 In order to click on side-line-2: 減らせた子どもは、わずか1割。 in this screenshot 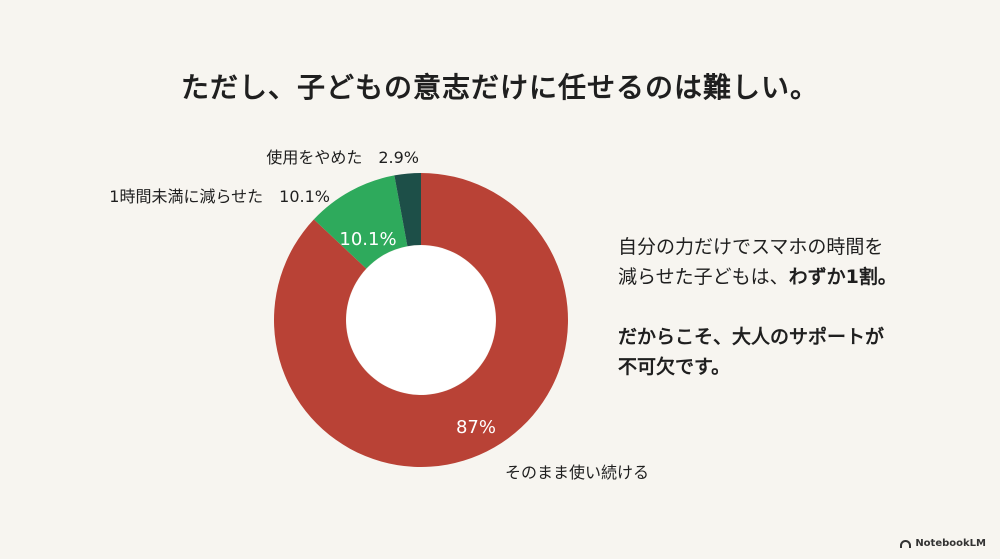, I will do `click(788, 277)`.